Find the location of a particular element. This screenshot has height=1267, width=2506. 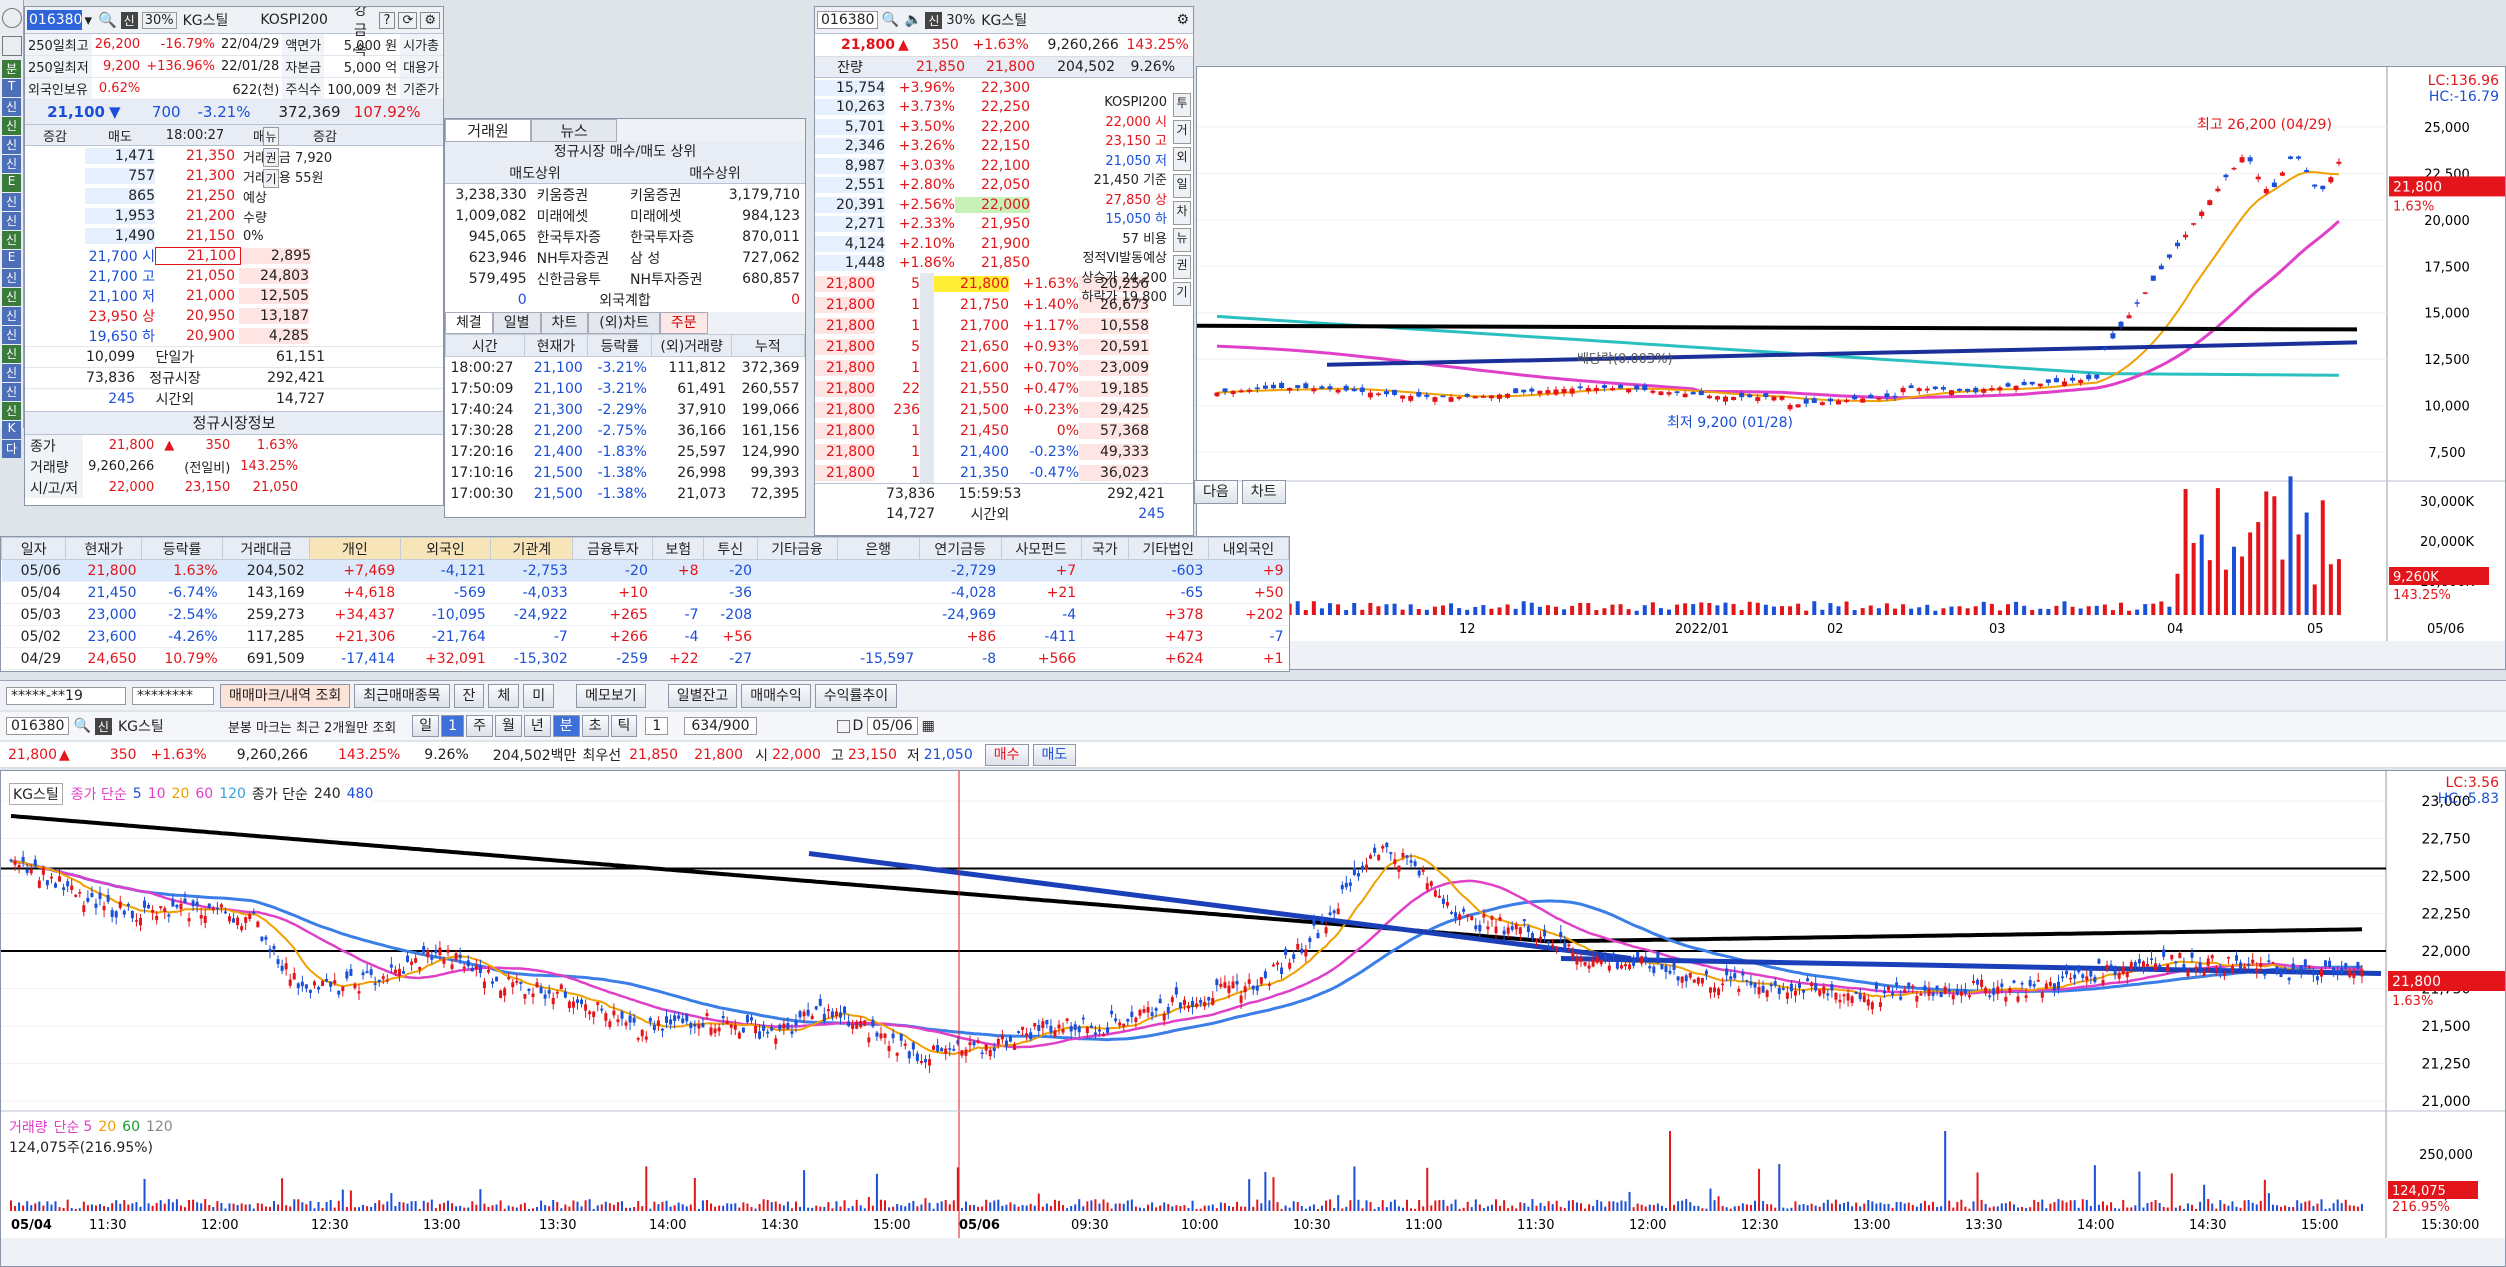

buy-button: 매수 is located at coordinates (1006, 754).